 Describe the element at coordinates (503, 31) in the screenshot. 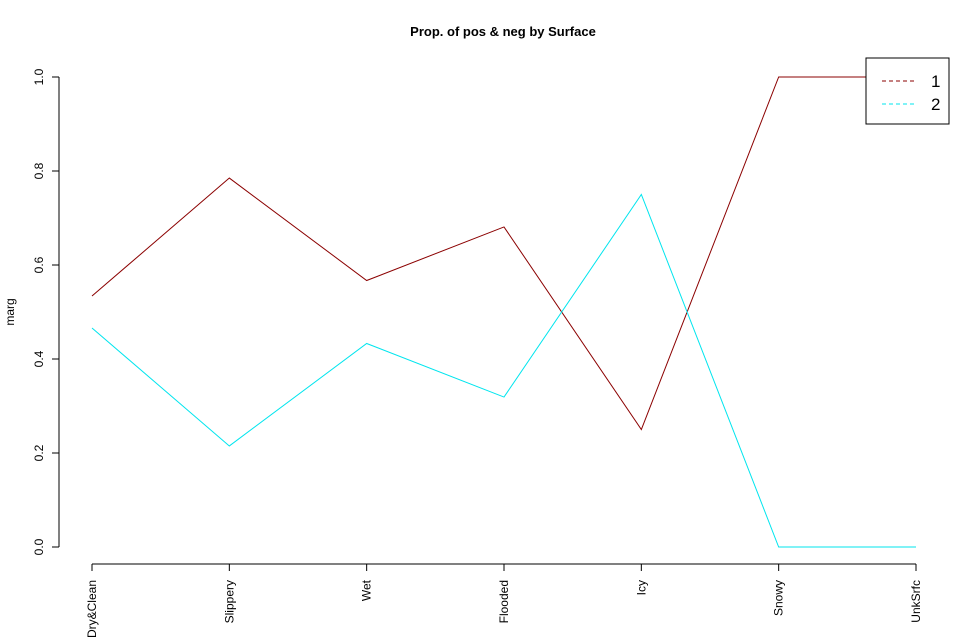

I see `chart-title: Prop. of pos & neg by Surface` at that location.